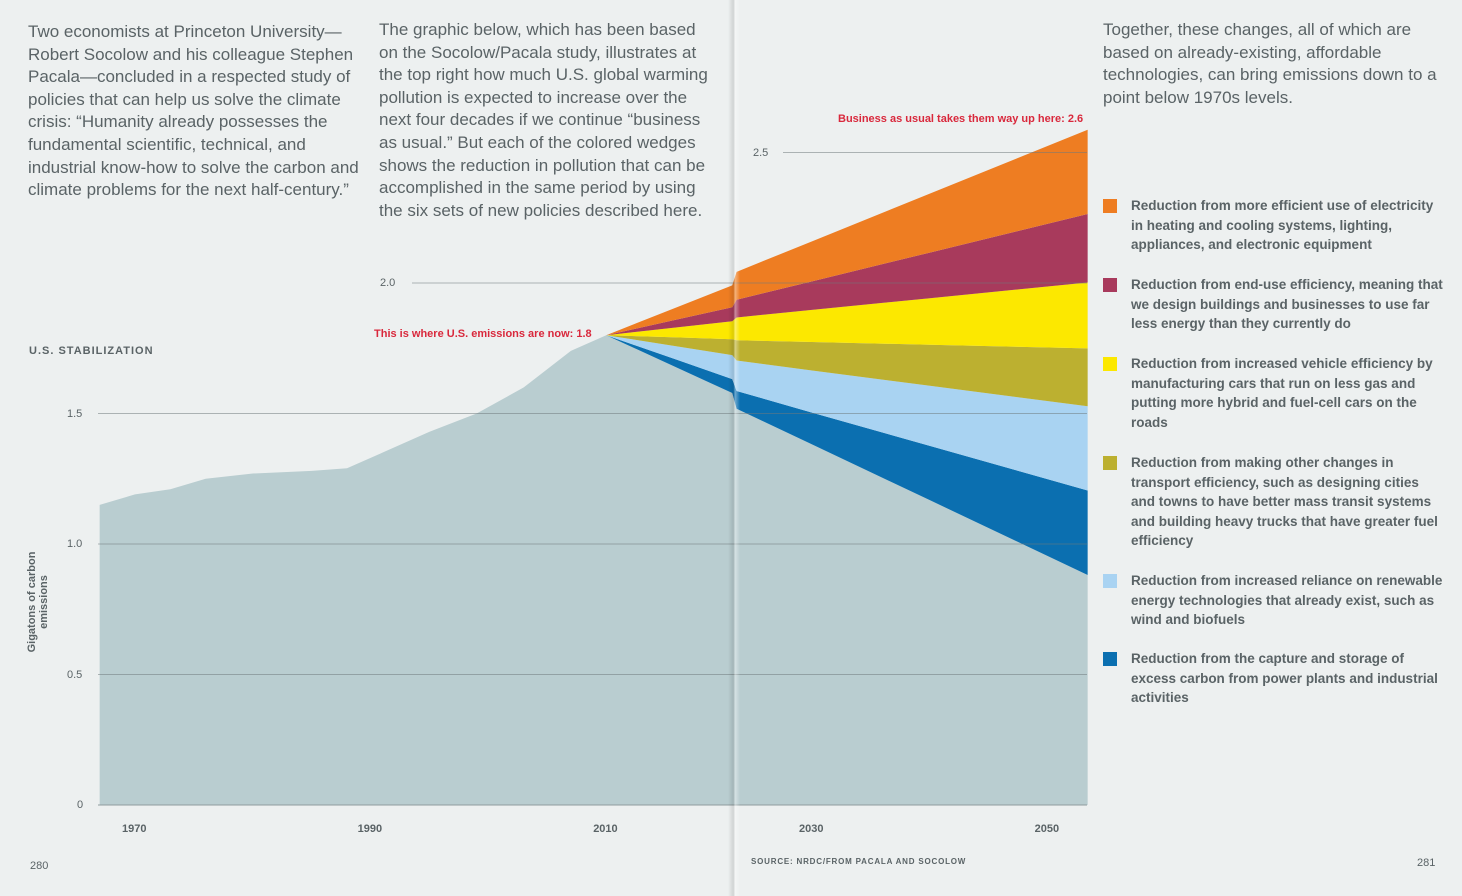 Image resolution: width=1462 pixels, height=896 pixels. Describe the element at coordinates (811, 829) in the screenshot. I see `x-tick-label: 2030` at that location.